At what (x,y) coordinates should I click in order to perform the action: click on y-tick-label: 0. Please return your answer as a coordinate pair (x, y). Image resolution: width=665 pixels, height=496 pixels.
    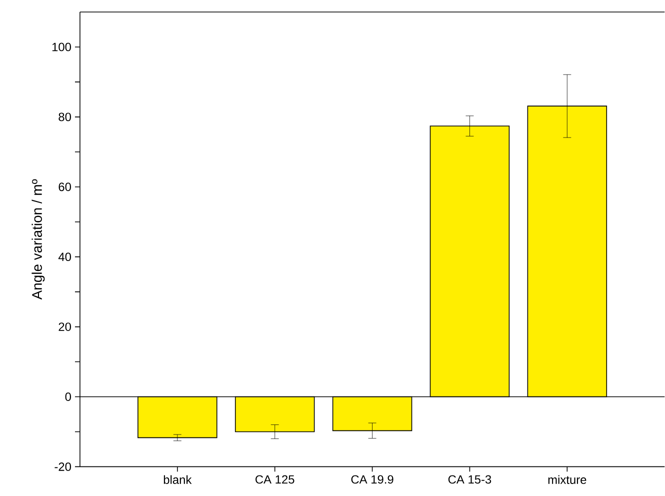
    Looking at the image, I should click on (68, 397).